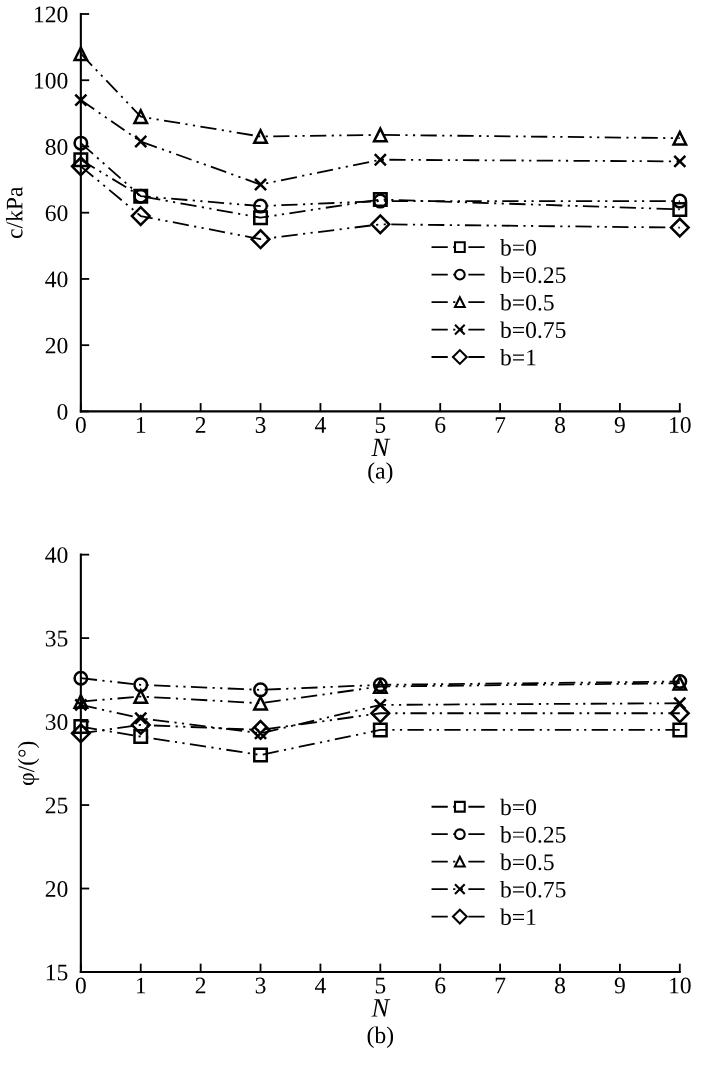 This screenshot has width=703, height=1077. I want to click on y-tick-label: 100, so click(51, 80).